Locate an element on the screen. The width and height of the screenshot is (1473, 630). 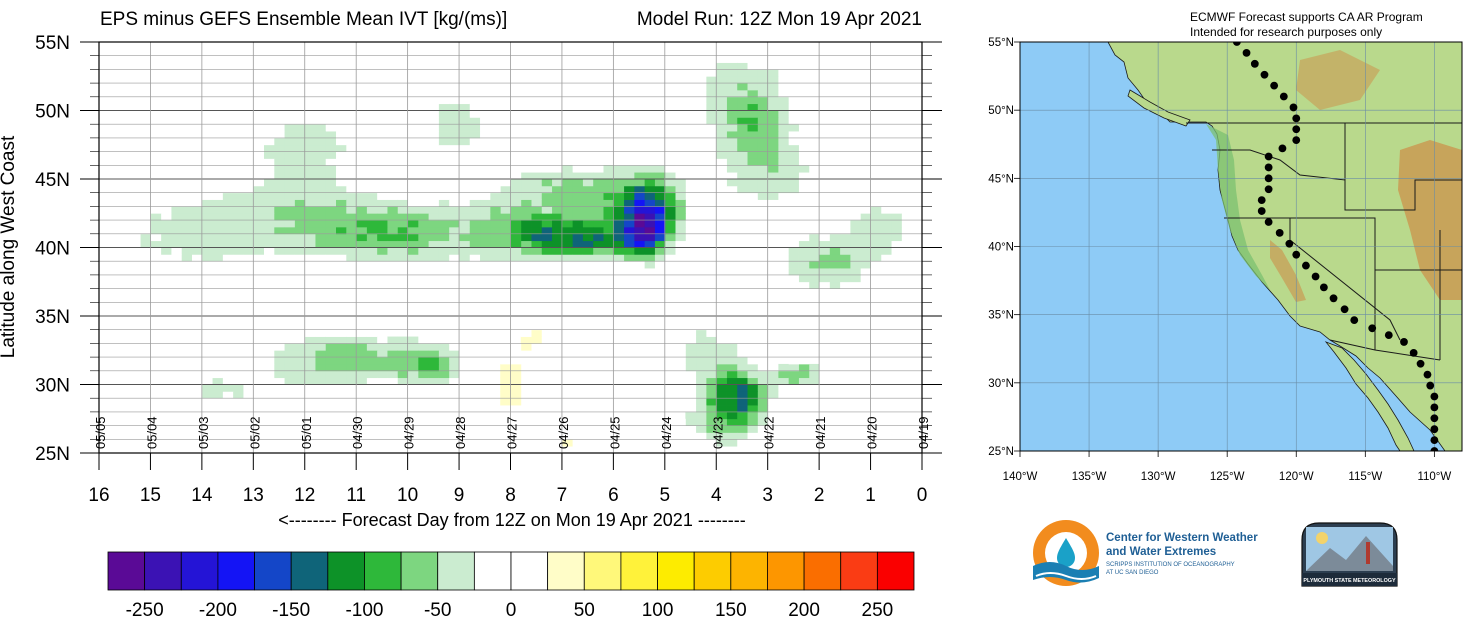
date-label: 04/24 is located at coordinates (666, 432).